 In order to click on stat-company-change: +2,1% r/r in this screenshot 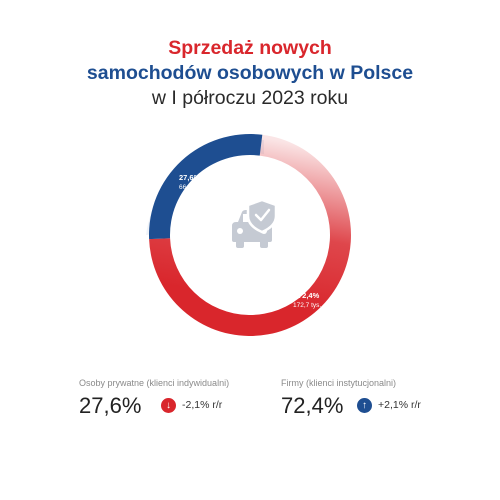, I will do `click(399, 405)`.